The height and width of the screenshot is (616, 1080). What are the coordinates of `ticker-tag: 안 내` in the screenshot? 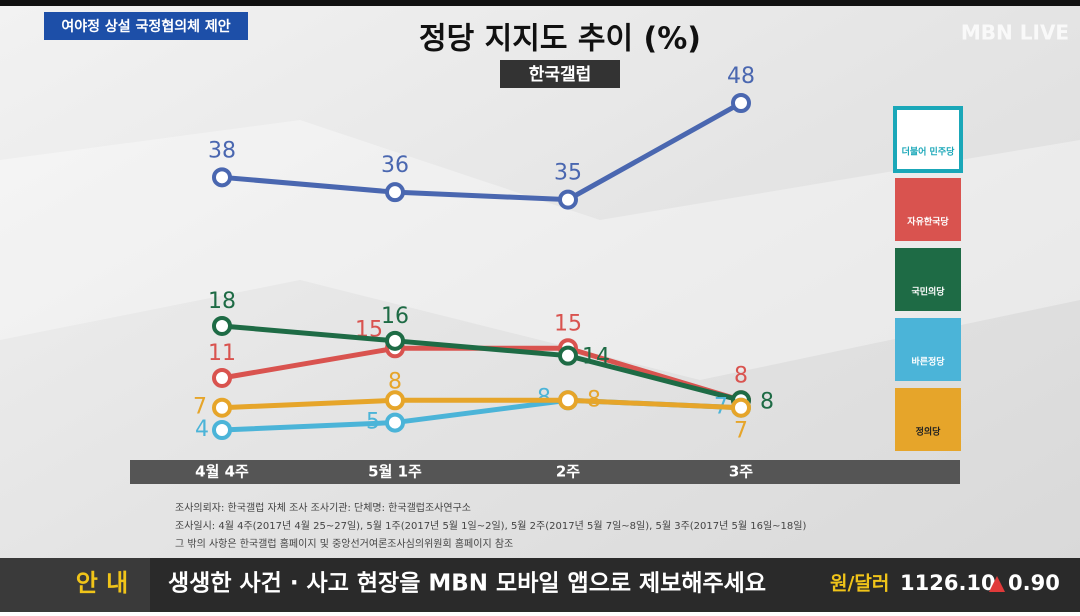 It's located at (102, 583).